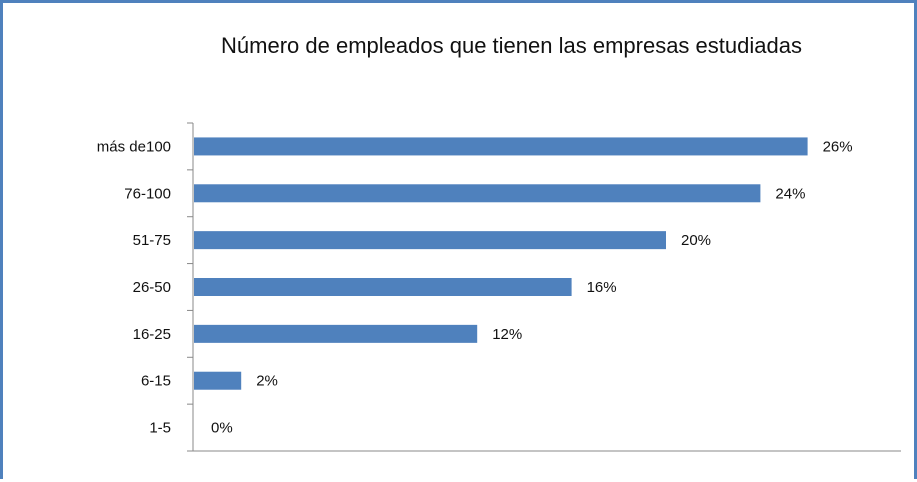 The image size is (917, 482). What do you see at coordinates (790, 193) in the screenshot?
I see `data-label: 24%` at bounding box center [790, 193].